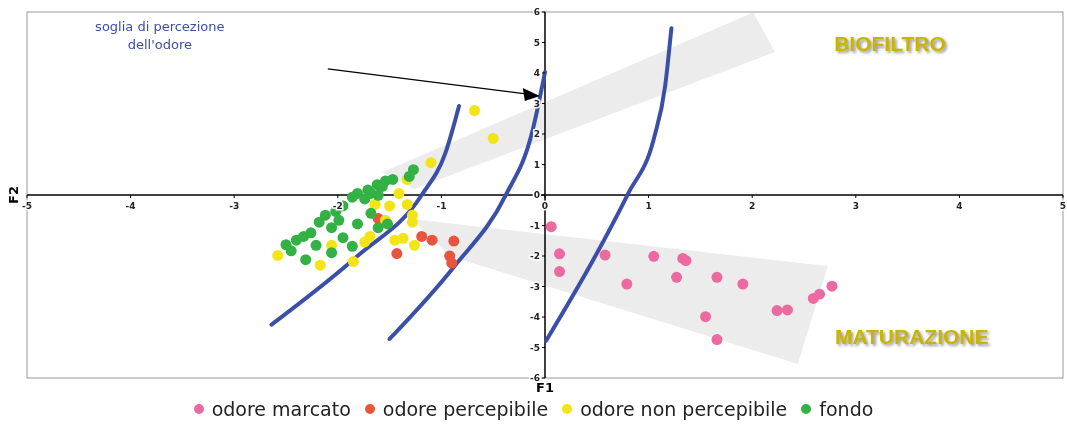 The width and height of the screenshot is (1067, 430). What do you see at coordinates (890, 43) in the screenshot?
I see `annotation: BIOFILTRO` at bounding box center [890, 43].